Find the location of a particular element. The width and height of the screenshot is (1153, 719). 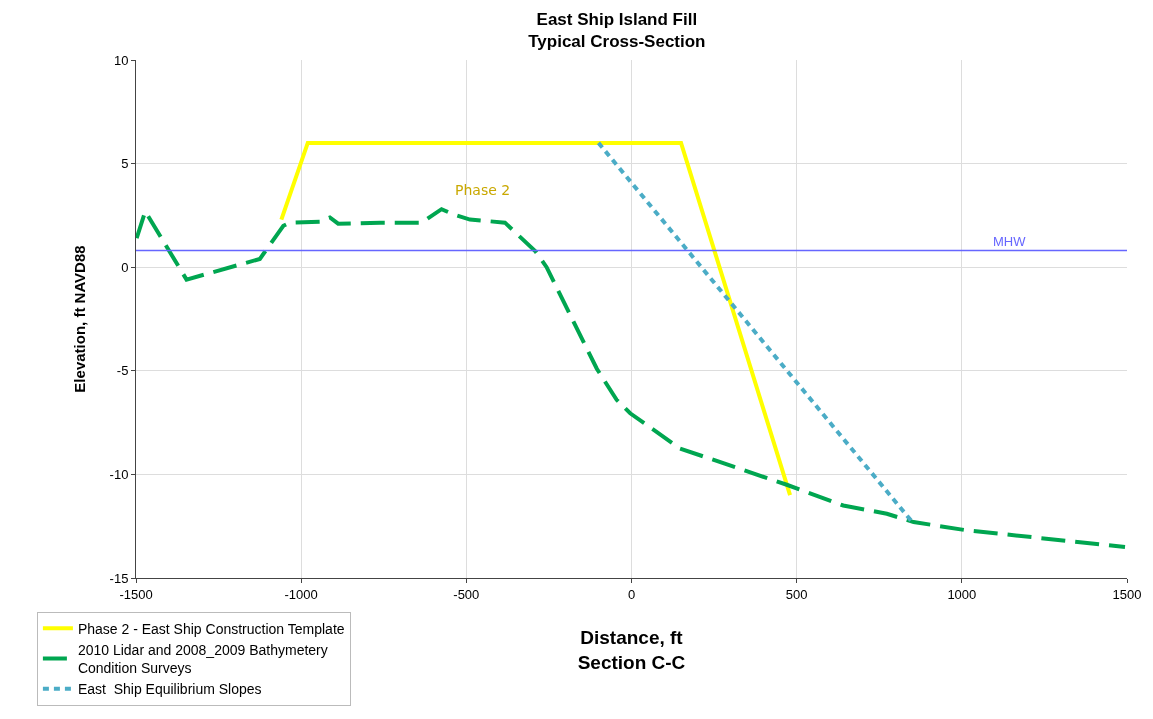

x-tick-label: 0 is located at coordinates (631, 594).